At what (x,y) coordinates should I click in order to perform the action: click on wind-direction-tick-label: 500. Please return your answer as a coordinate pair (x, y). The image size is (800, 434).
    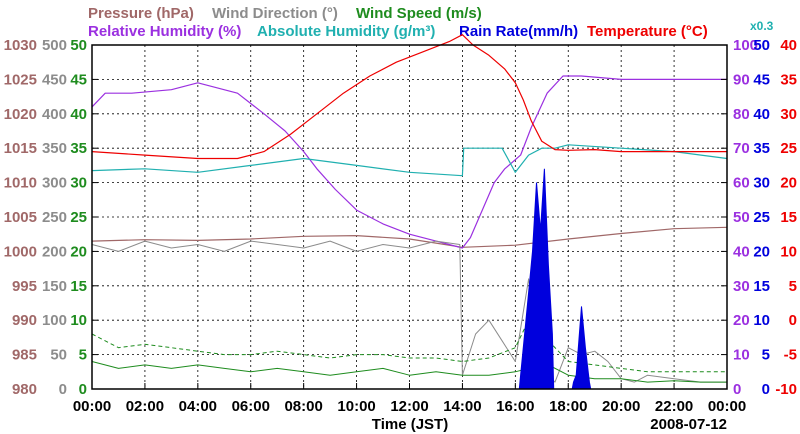
    Looking at the image, I should click on (54, 45).